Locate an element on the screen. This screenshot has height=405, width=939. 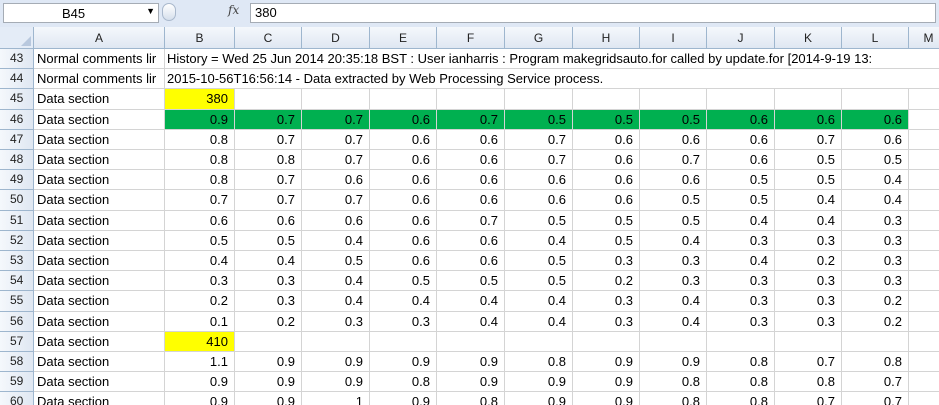
cell-i: 0.6 is located at coordinates (673, 139).